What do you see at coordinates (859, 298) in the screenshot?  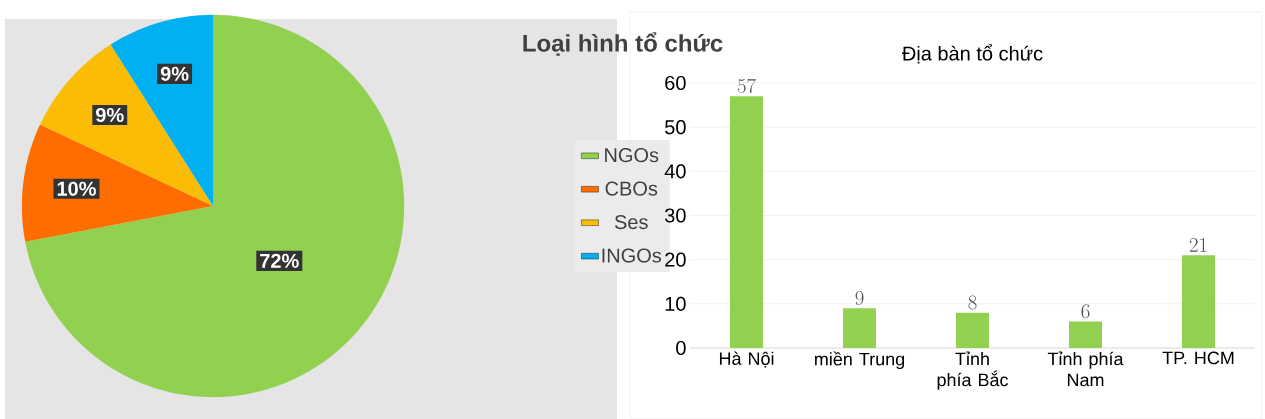 I see `data-label: 9` at bounding box center [859, 298].